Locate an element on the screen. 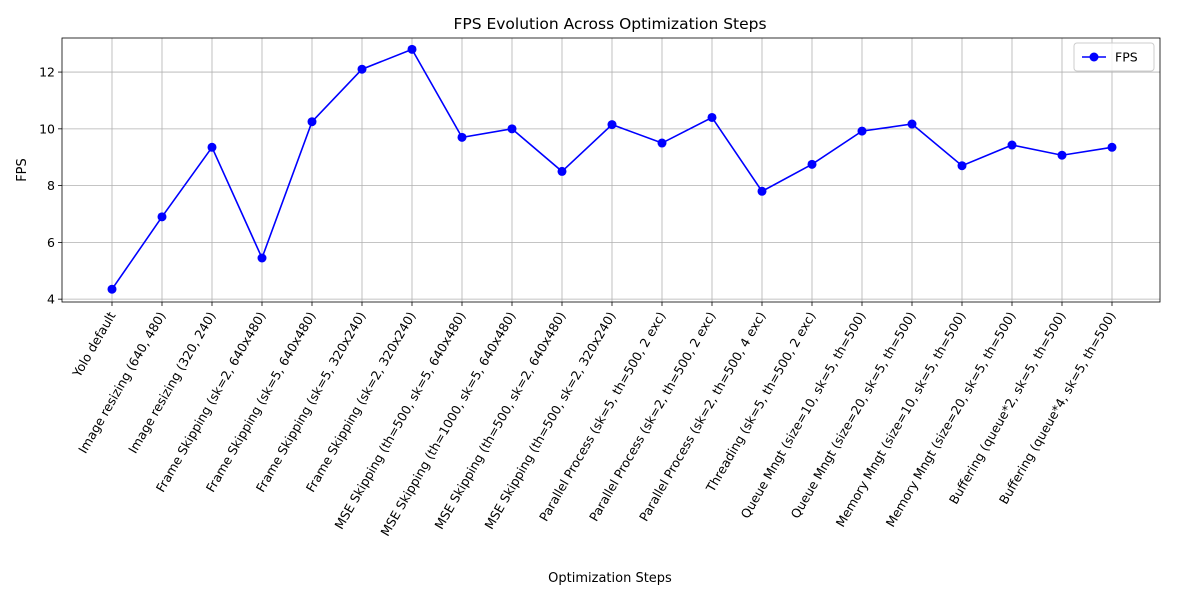 The image size is (1200, 600). y-tick-label: 8 is located at coordinates (51, 185).